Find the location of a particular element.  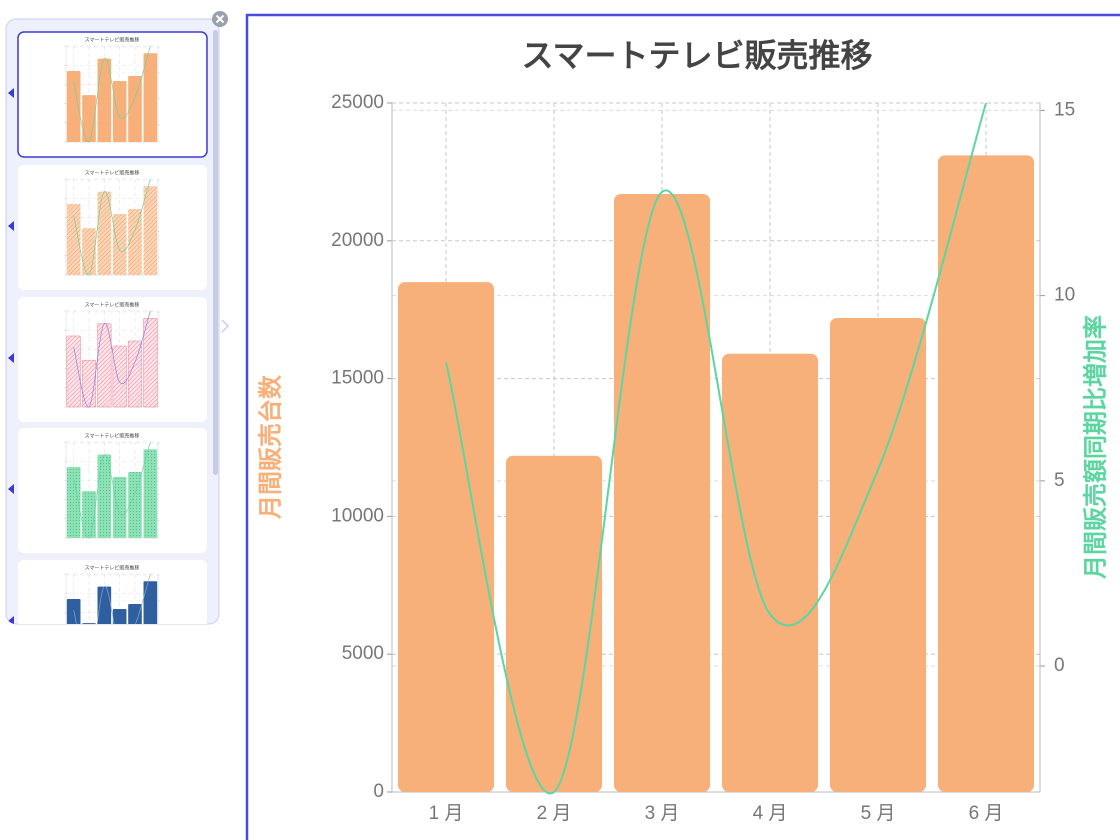

y-tick-label: 15000 is located at coordinates (357, 378).